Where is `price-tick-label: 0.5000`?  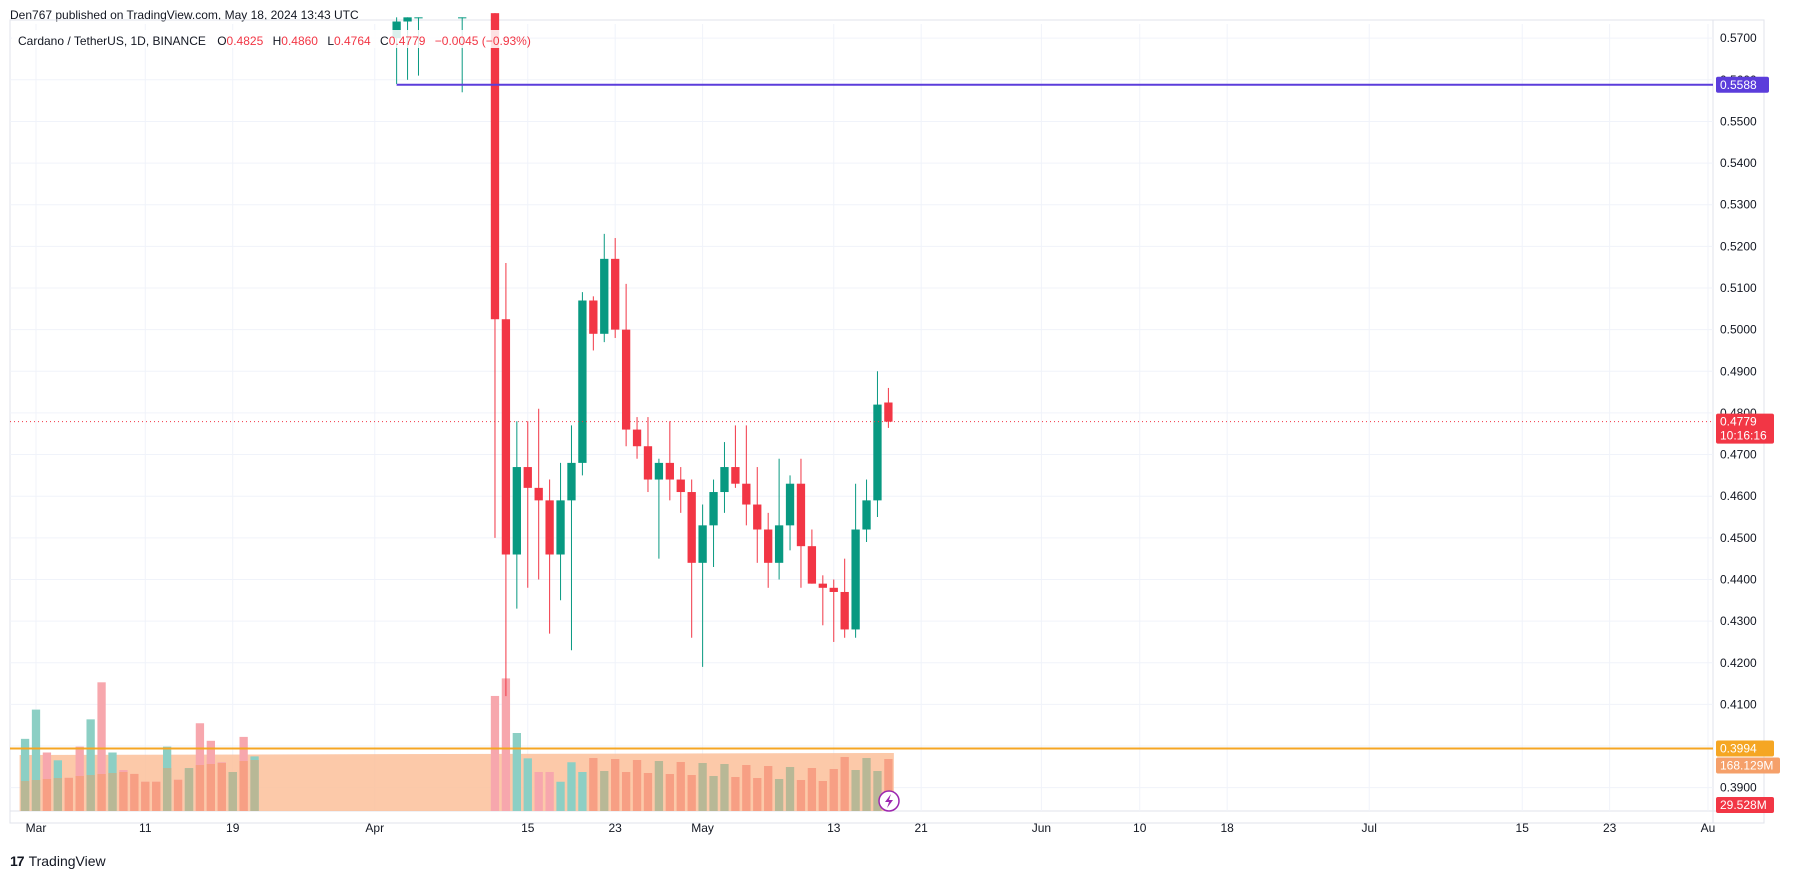 price-tick-label: 0.5000 is located at coordinates (1738, 330).